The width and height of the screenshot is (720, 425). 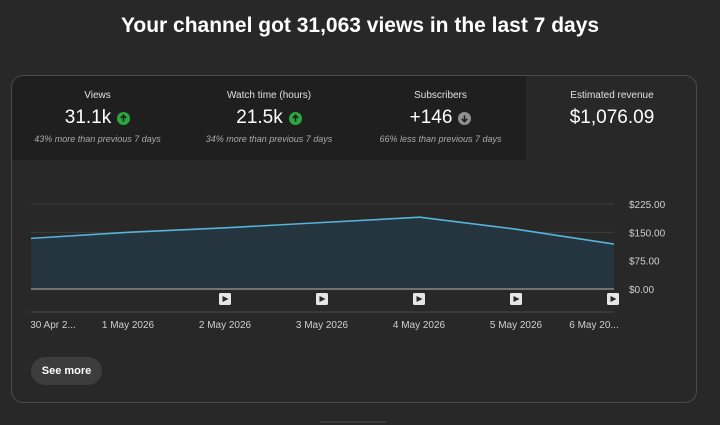 I want to click on x-tick-label: 5 May 2026, so click(x=516, y=325).